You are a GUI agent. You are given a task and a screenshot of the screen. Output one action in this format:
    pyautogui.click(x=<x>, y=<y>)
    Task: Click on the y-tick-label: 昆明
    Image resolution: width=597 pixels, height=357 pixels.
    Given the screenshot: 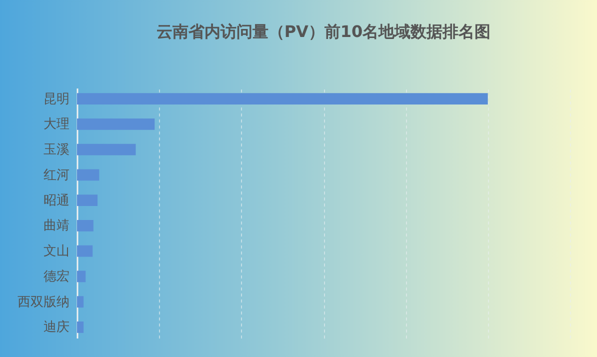 What is the action you would take?
    pyautogui.click(x=57, y=99)
    